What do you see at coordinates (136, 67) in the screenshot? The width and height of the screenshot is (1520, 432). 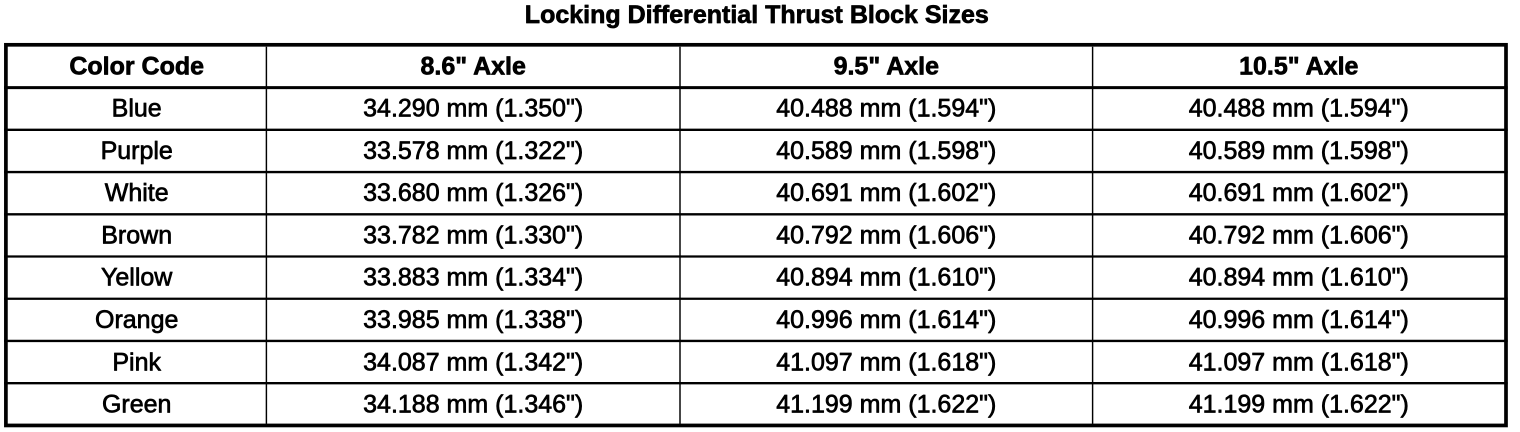 I see `svg-text: Color Code` at bounding box center [136, 67].